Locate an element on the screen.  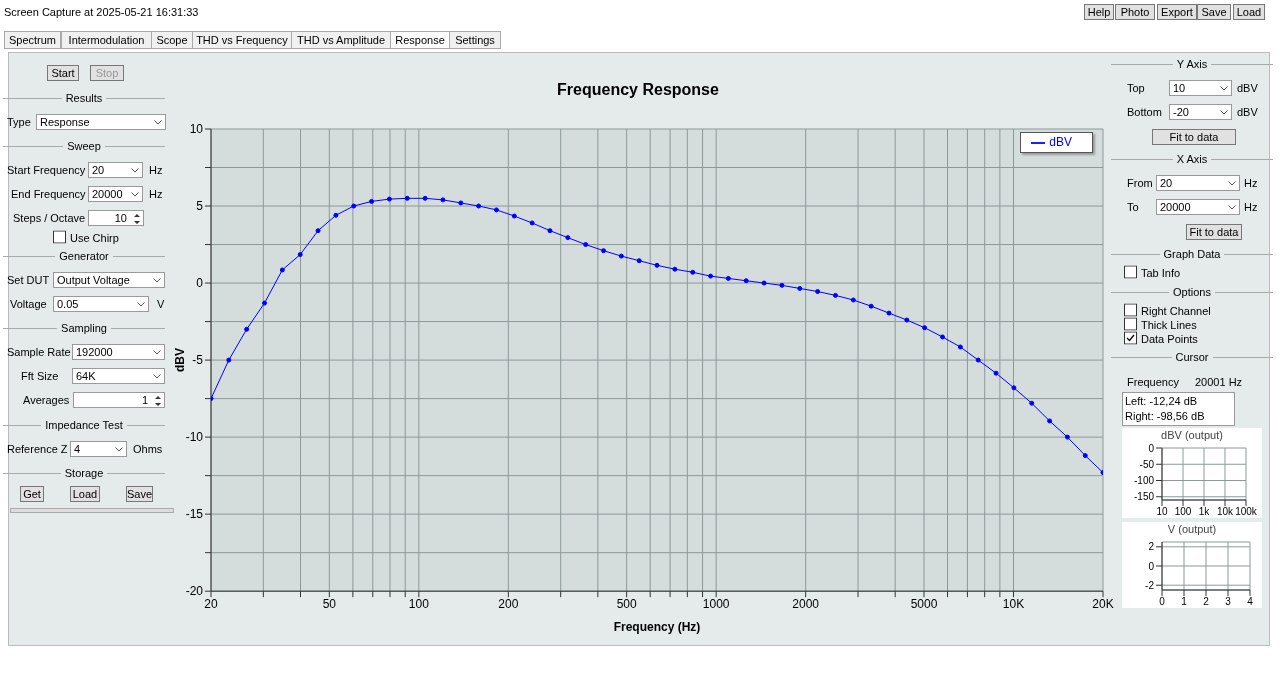
x-axis-title: Frequency (Hz) is located at coordinates (657, 627).